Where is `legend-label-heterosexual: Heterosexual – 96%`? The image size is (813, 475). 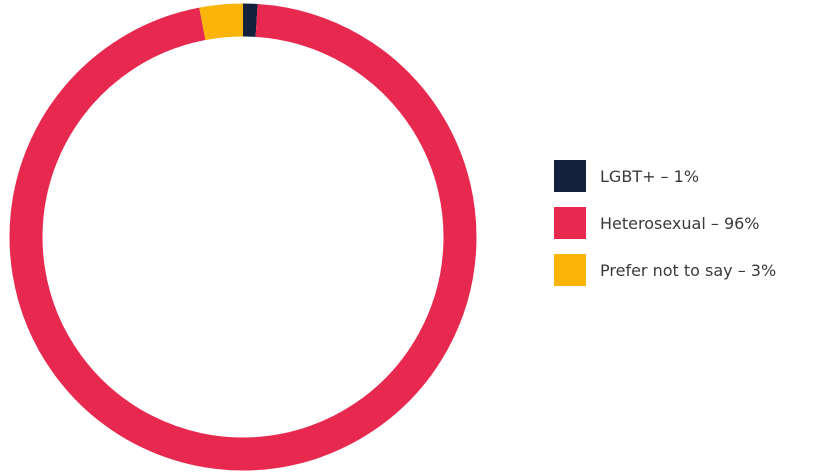 legend-label-heterosexual: Heterosexual – 96% is located at coordinates (680, 223).